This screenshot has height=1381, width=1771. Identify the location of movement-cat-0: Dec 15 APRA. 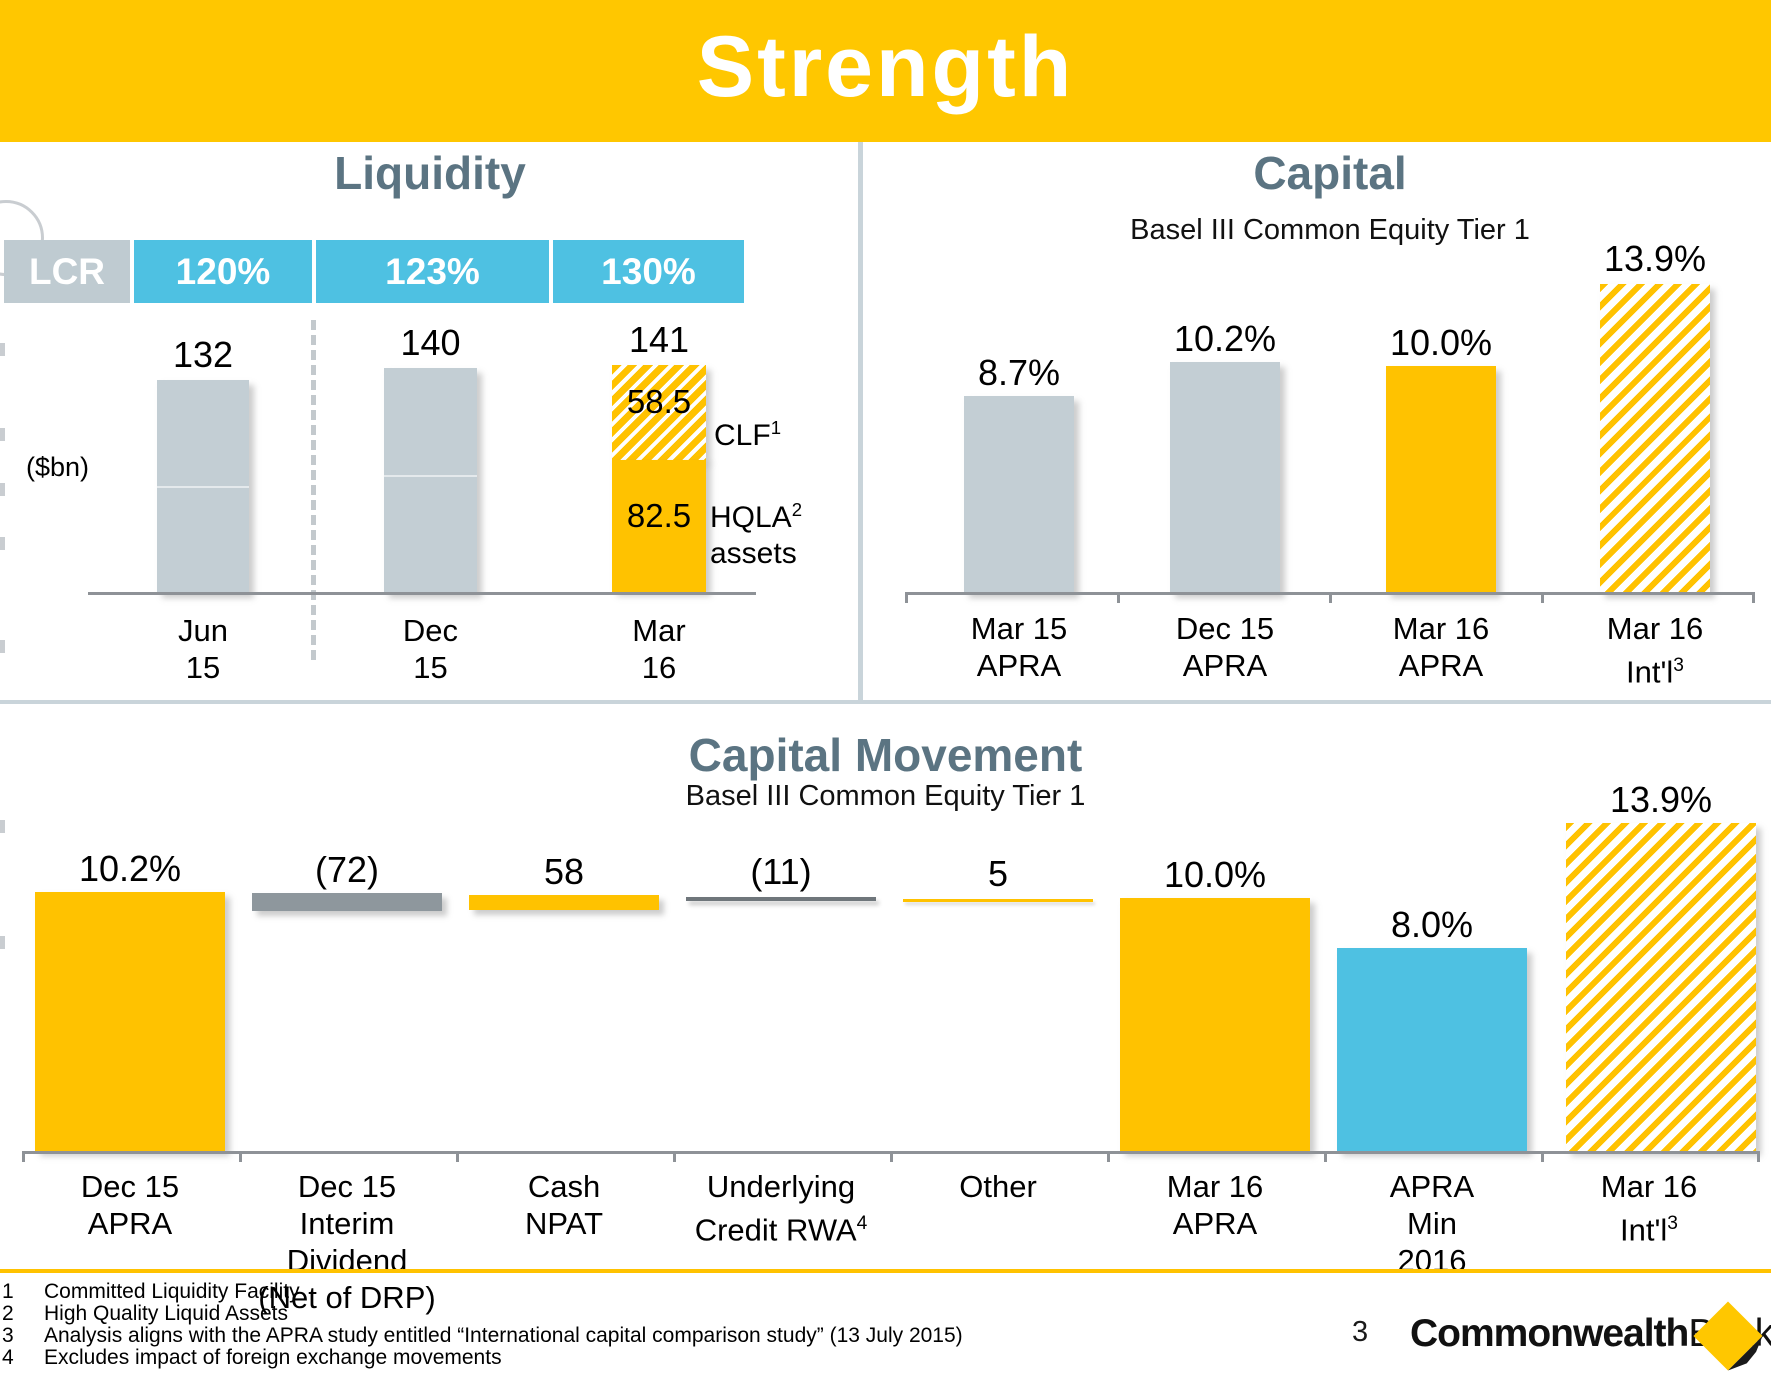
(130, 1205).